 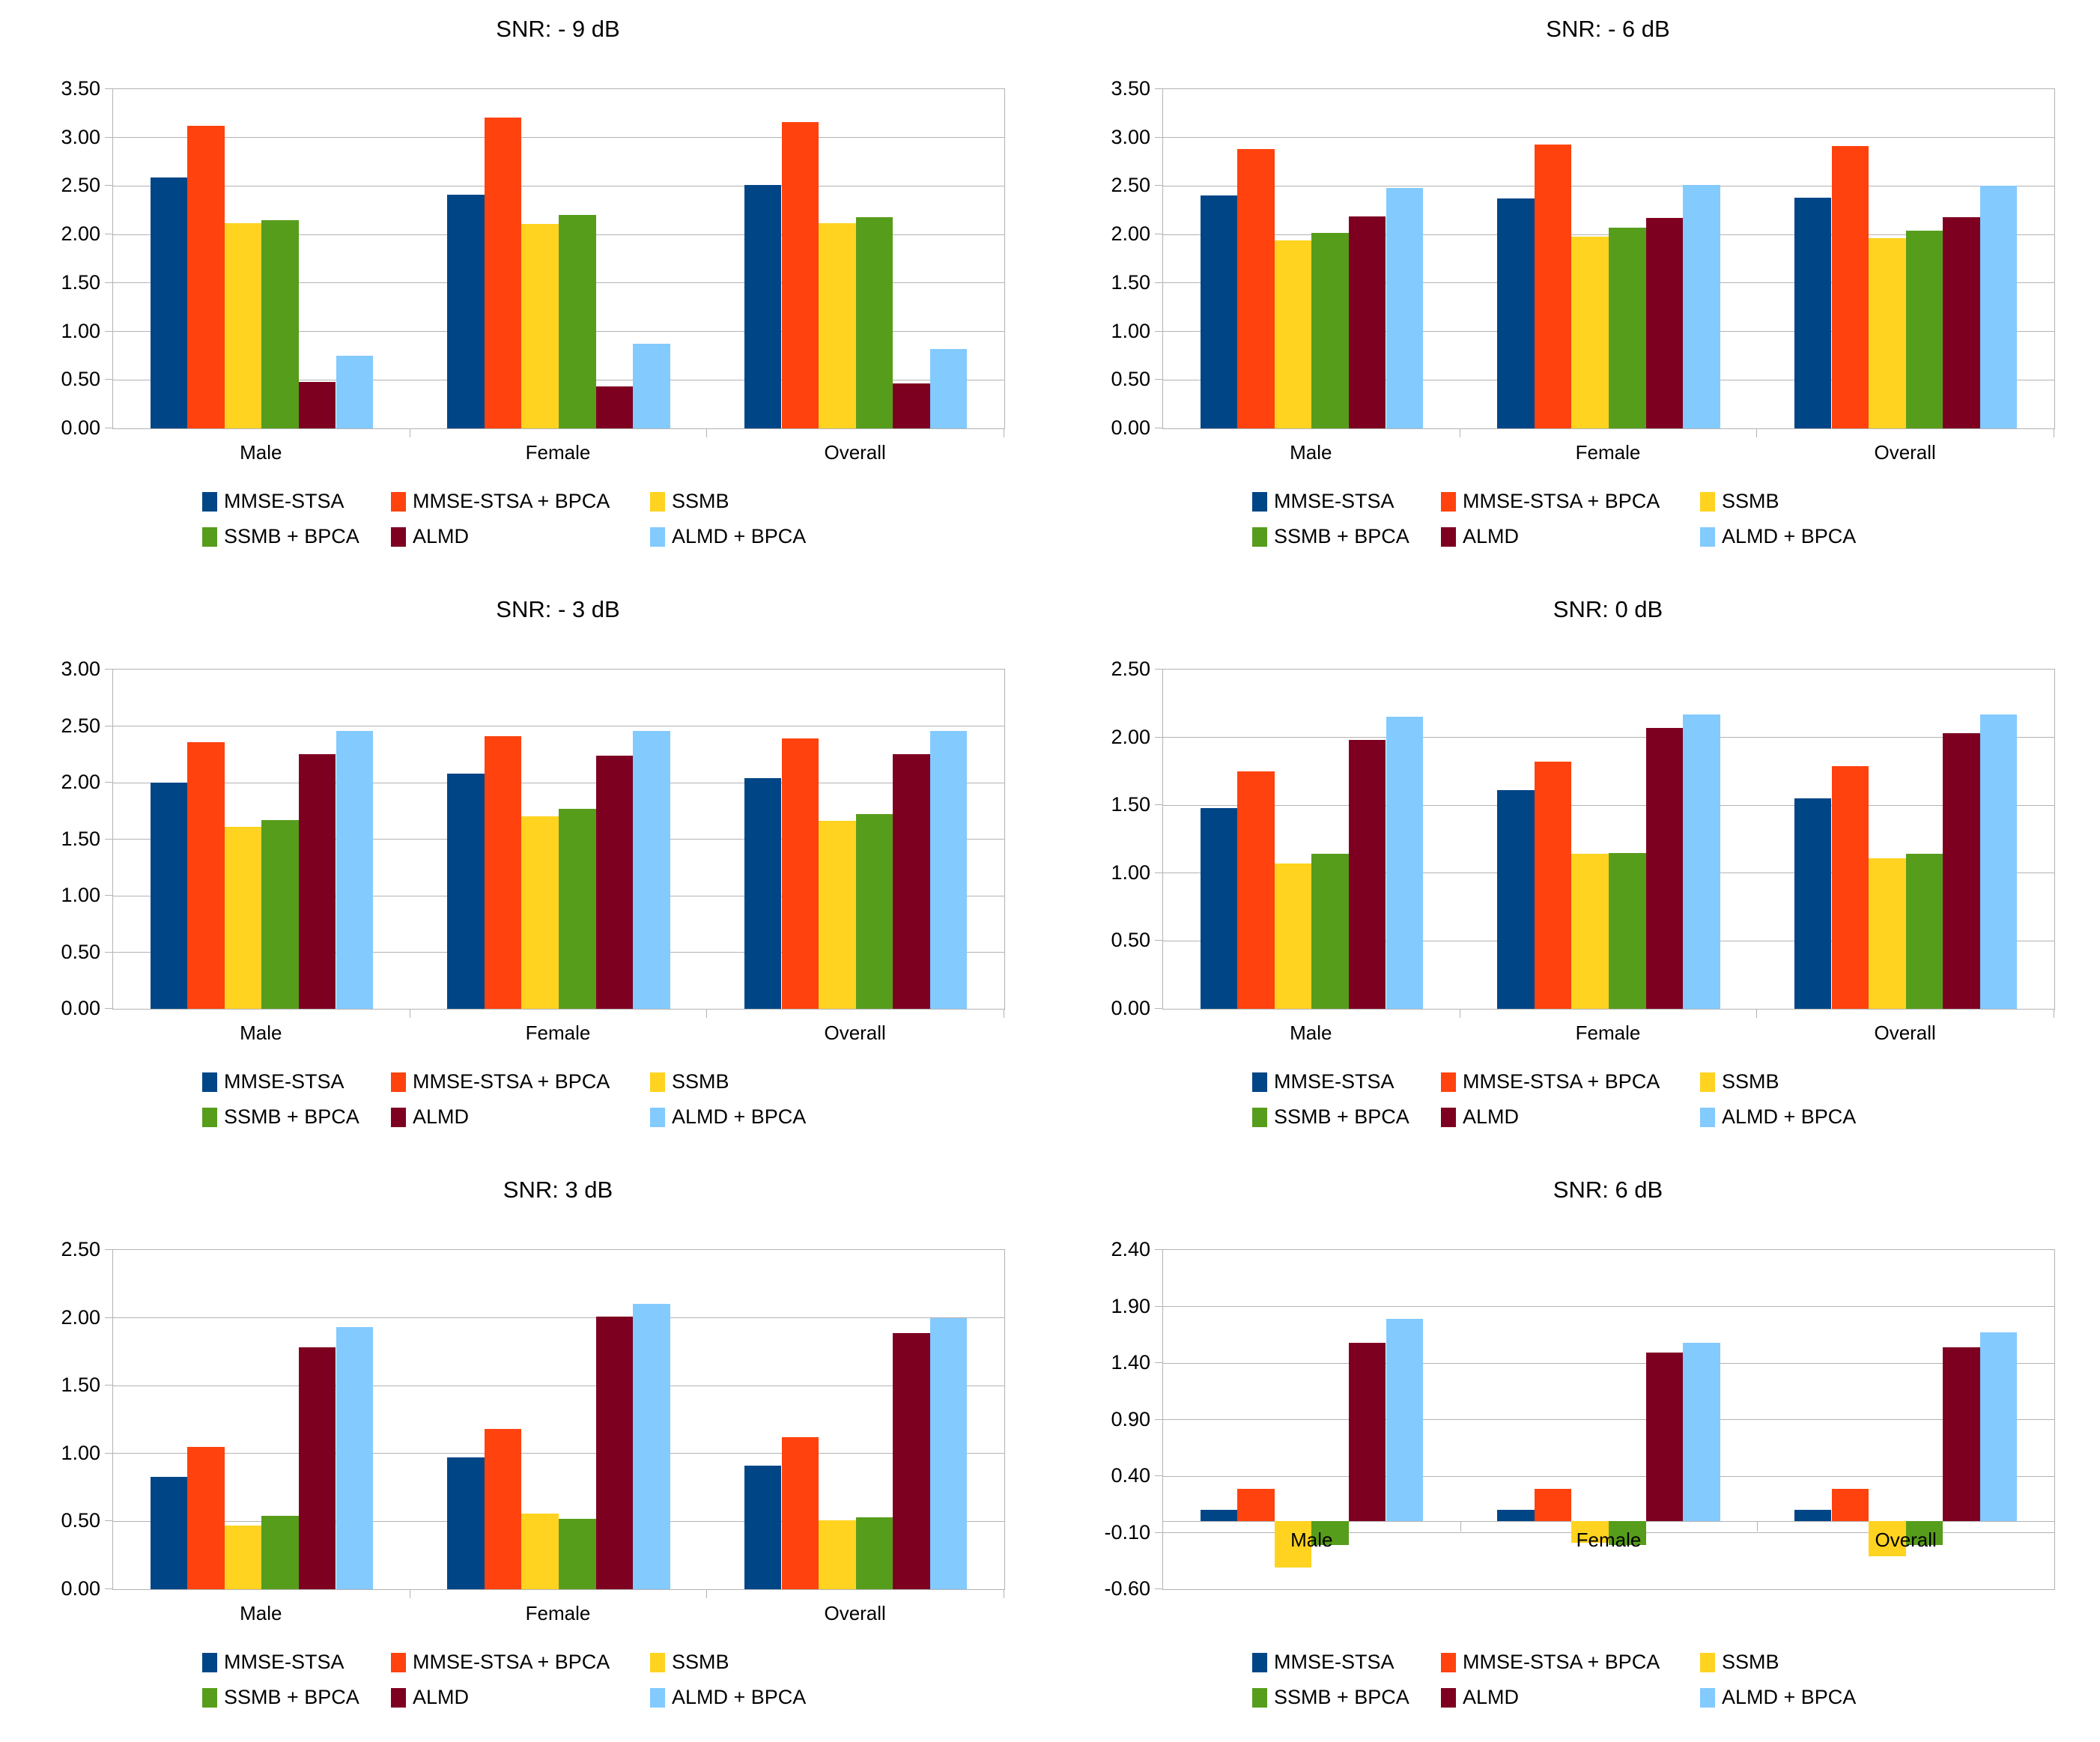 I want to click on y-axis-tick-label: 1.40, so click(x=1130, y=1362).